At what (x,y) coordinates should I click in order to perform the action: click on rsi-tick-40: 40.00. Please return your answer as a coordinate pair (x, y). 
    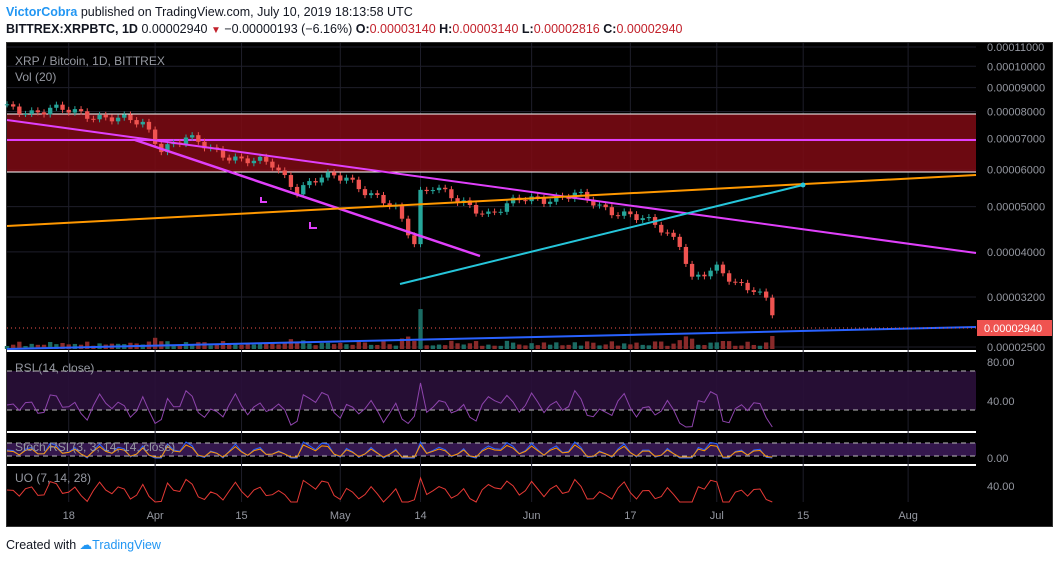
    Looking at the image, I should click on (1001, 402).